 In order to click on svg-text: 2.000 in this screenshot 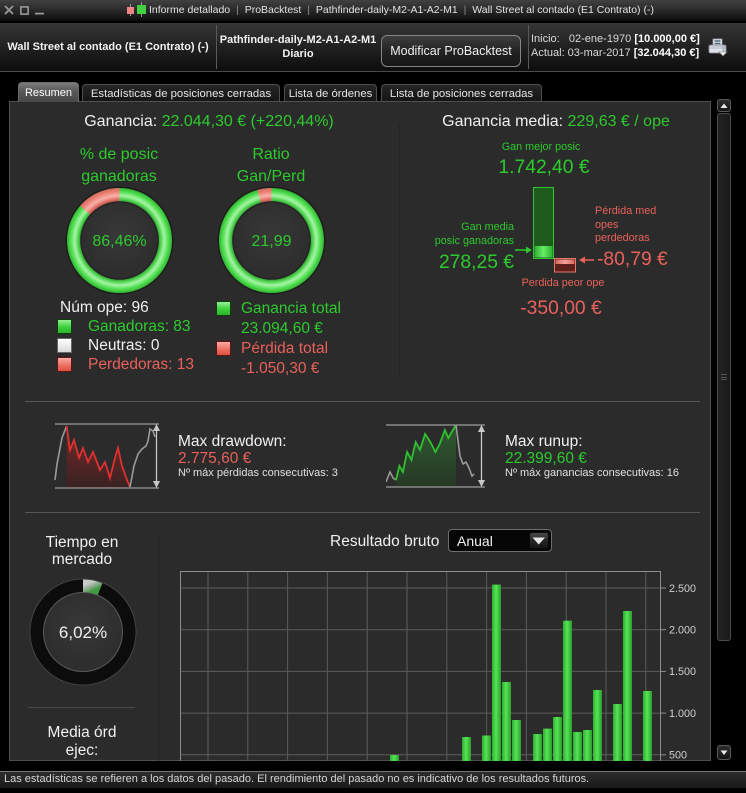, I will do `click(682, 631)`.